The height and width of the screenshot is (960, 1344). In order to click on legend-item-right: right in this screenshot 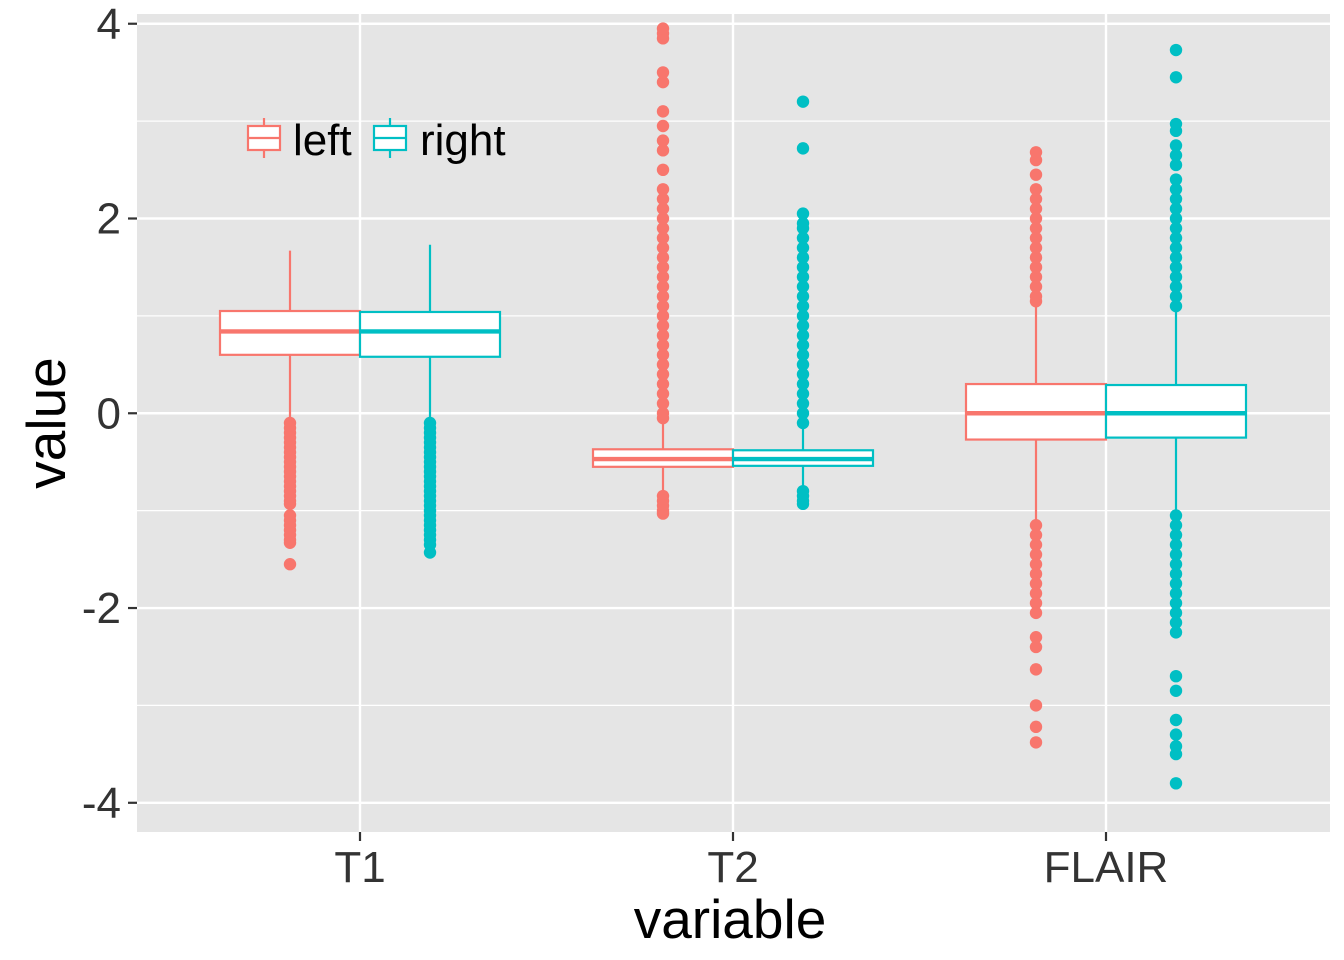, I will do `click(439, 140)`.